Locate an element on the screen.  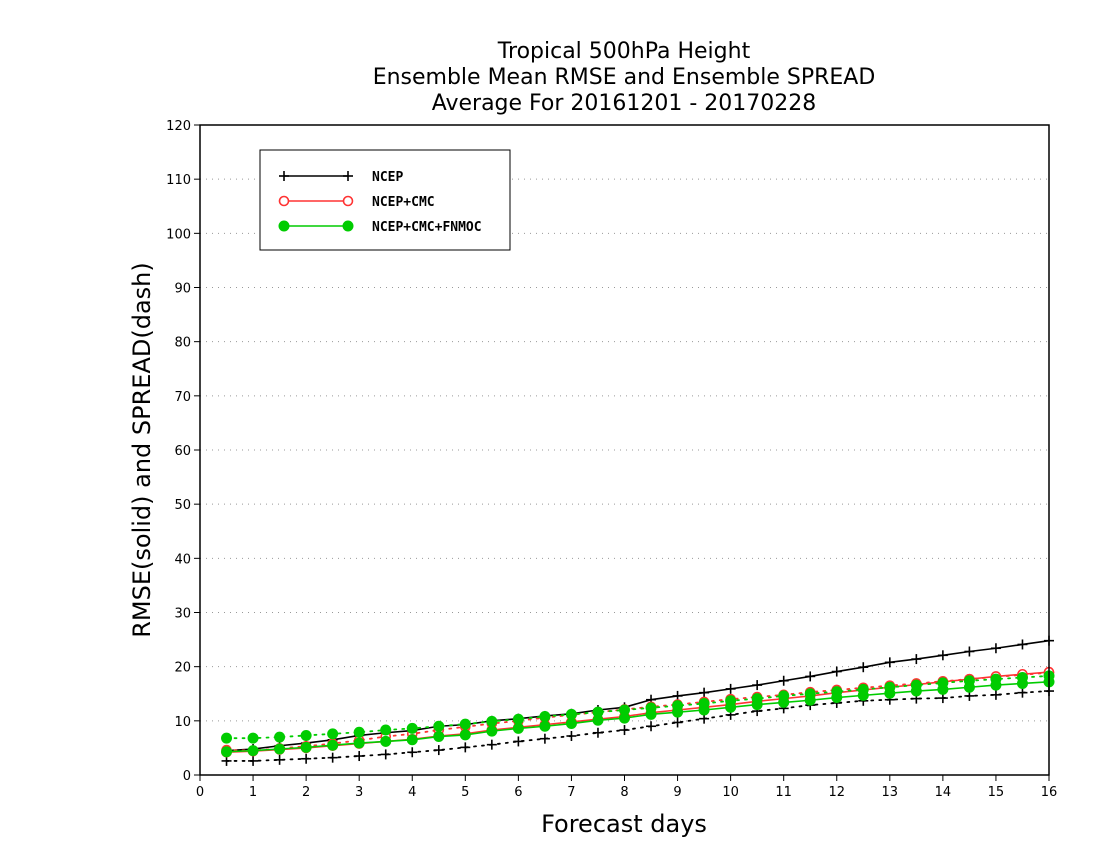
legend-label: NCEP+CMC+FNMOC is located at coordinates (427, 227).